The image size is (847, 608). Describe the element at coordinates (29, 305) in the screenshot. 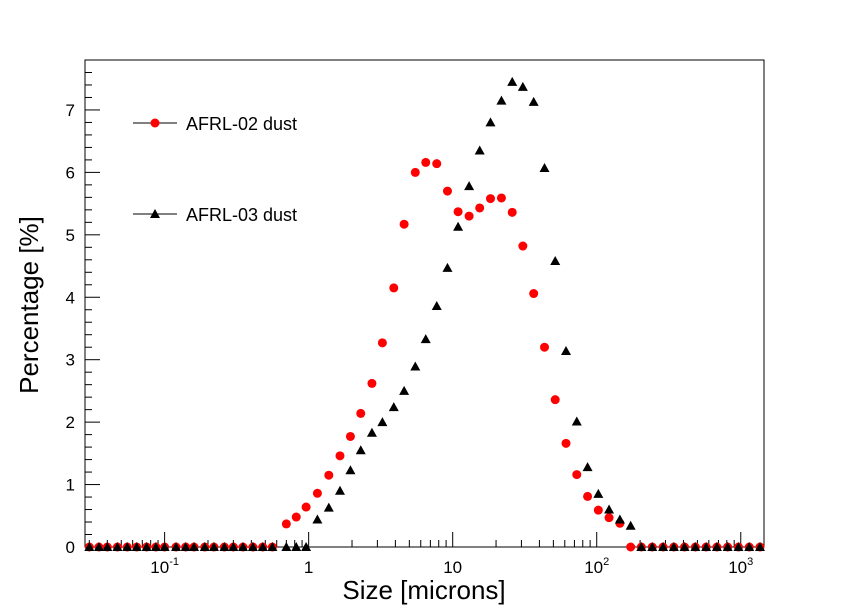

I see `y-axis-title: Percentage [%]` at that location.